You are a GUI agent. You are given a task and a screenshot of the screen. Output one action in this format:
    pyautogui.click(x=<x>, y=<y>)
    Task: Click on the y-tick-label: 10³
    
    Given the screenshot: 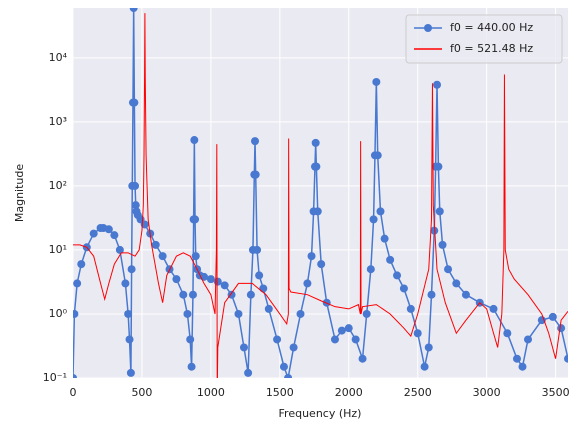 What is the action you would take?
    pyautogui.click(x=58, y=121)
    